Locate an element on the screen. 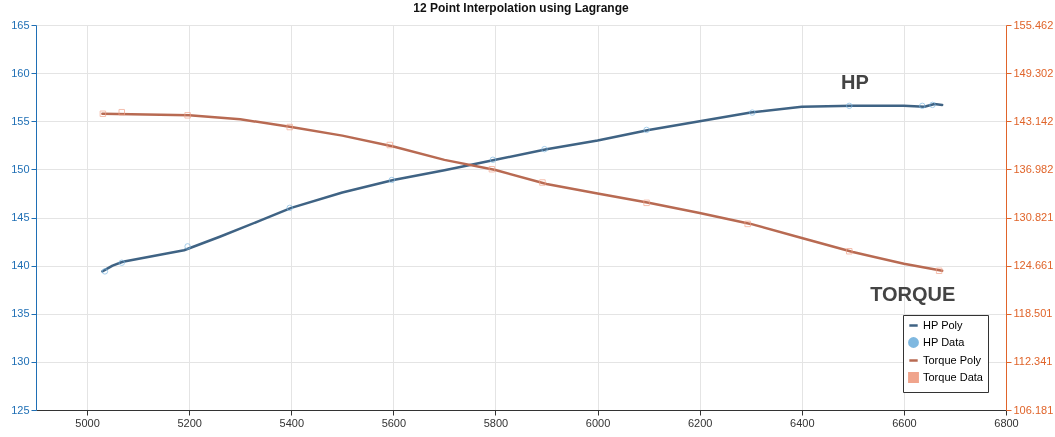  y-tick-label: 165 is located at coordinates (20, 24).